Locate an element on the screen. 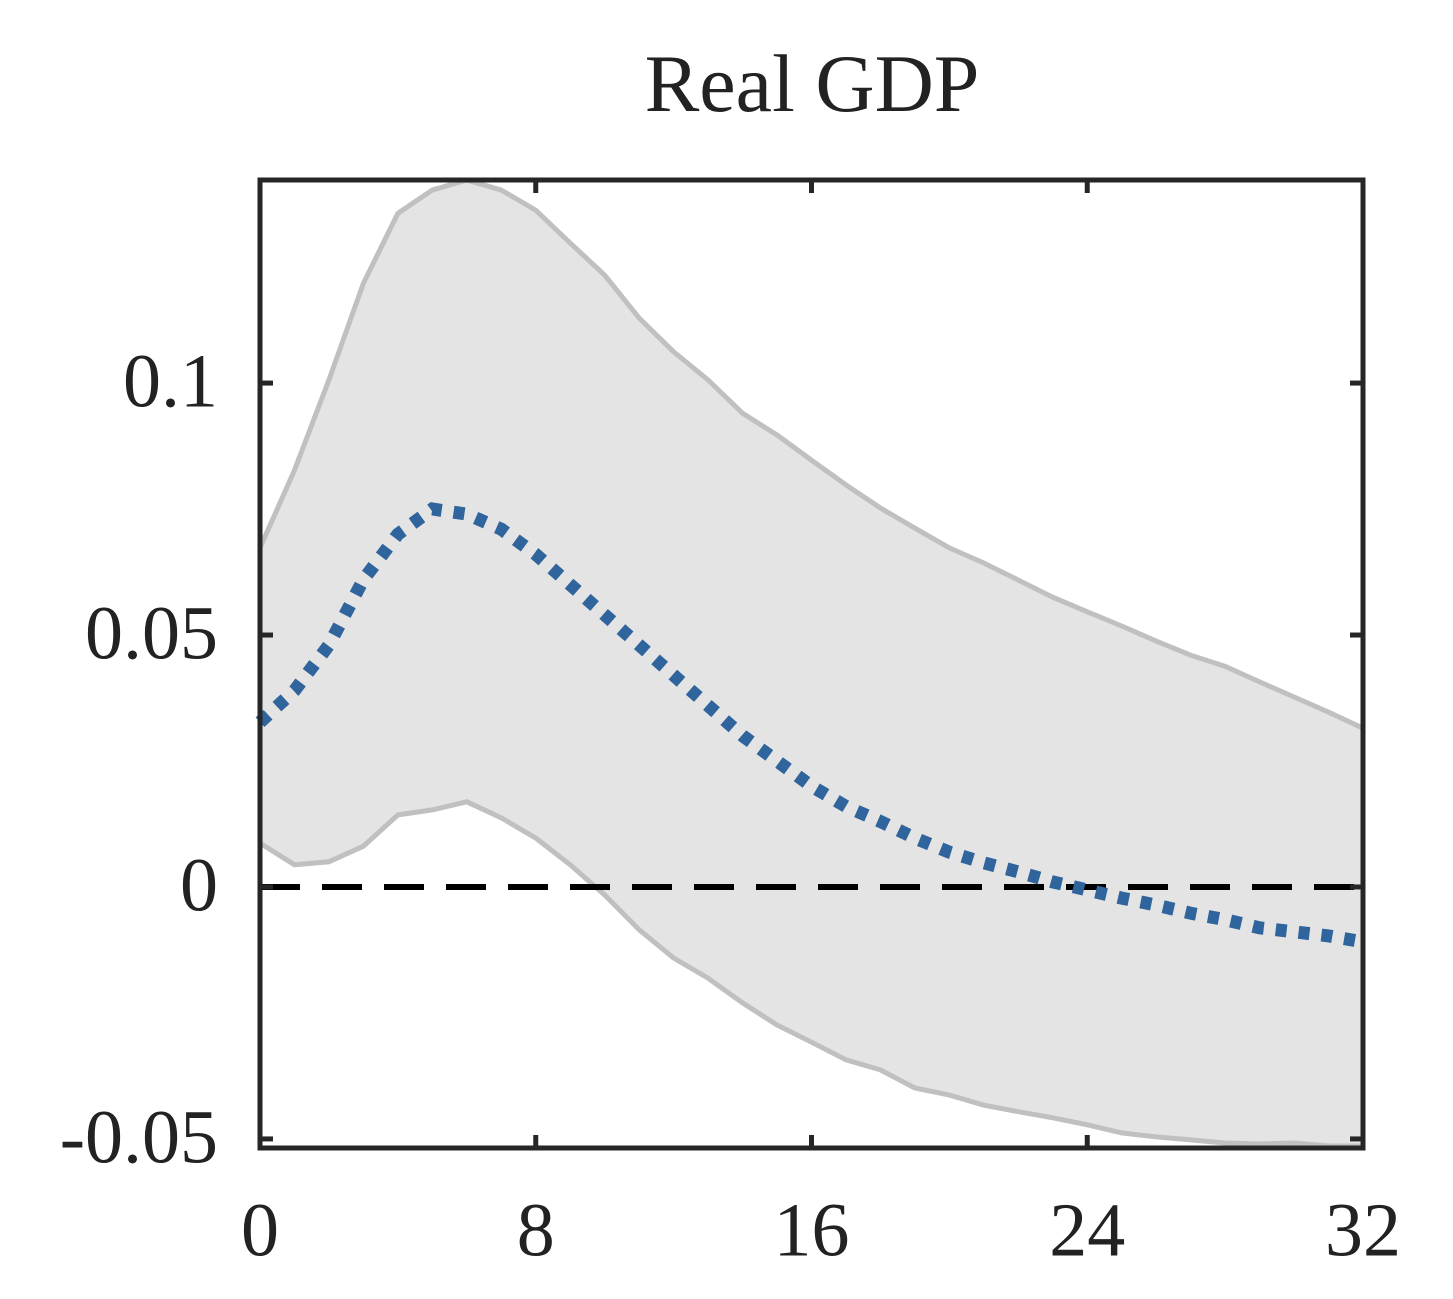 This screenshot has height=1299, width=1453. y-tick-label: 0.1 is located at coordinates (170, 382).